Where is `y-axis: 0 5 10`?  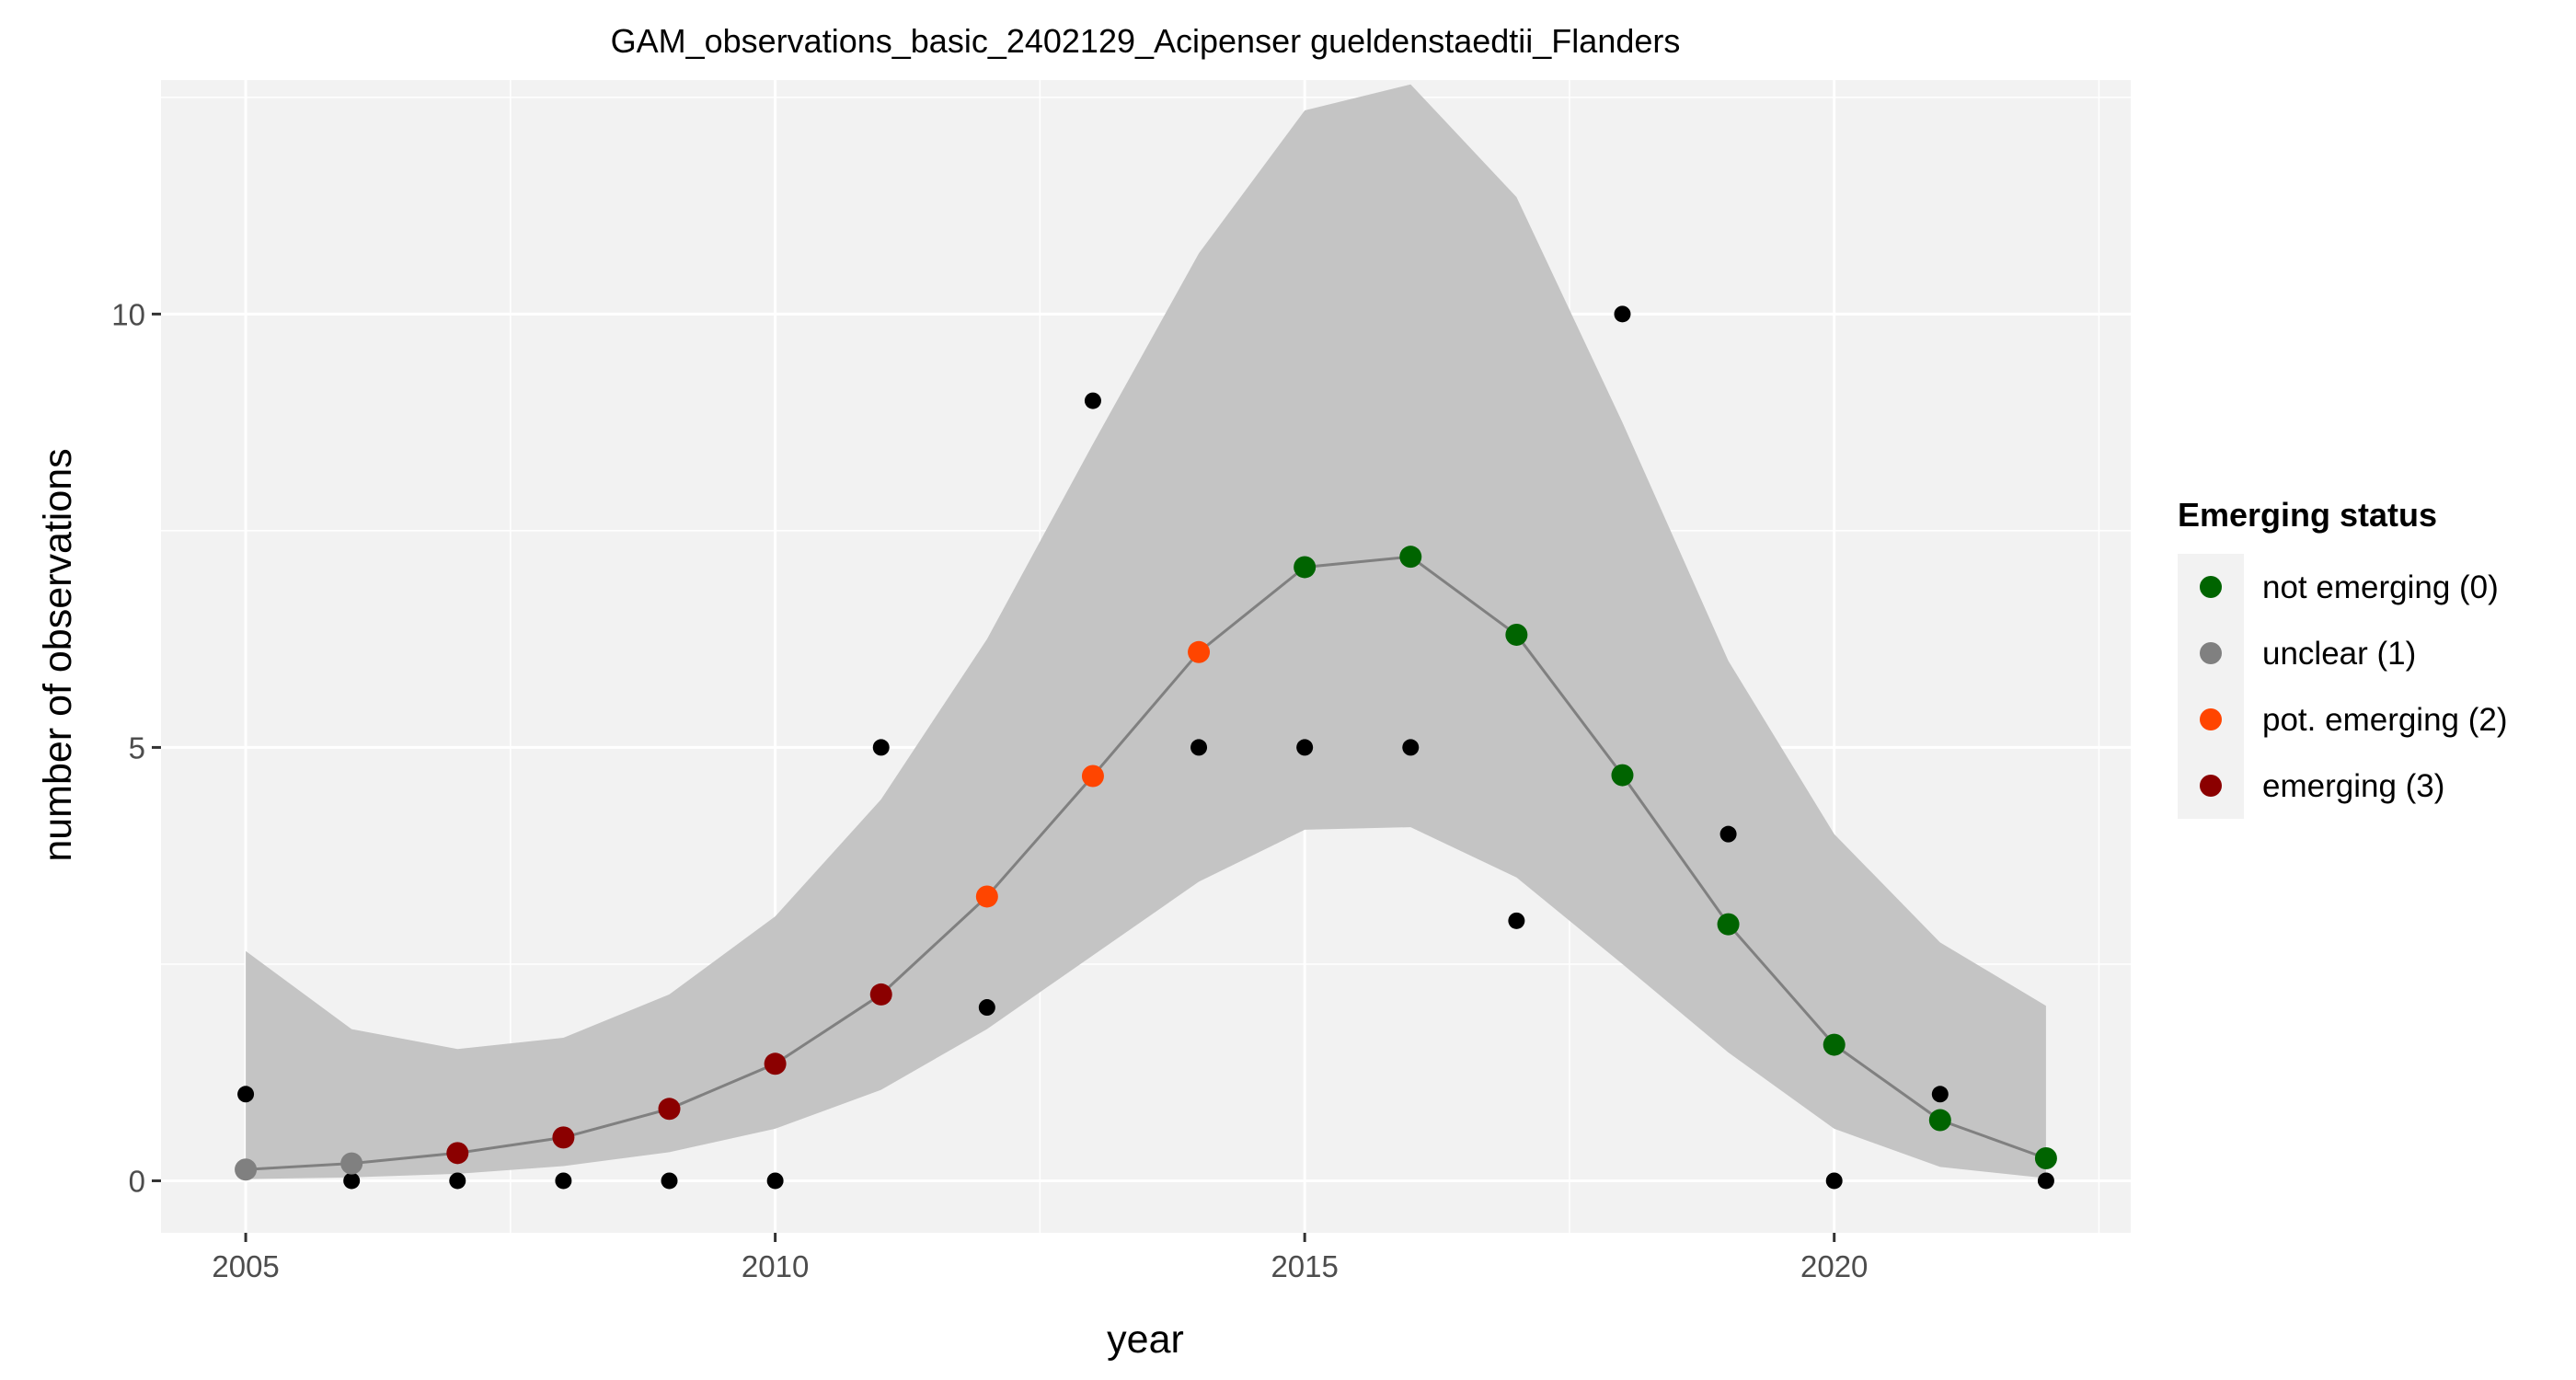 y-axis: 0 5 10 is located at coordinates (136, 747).